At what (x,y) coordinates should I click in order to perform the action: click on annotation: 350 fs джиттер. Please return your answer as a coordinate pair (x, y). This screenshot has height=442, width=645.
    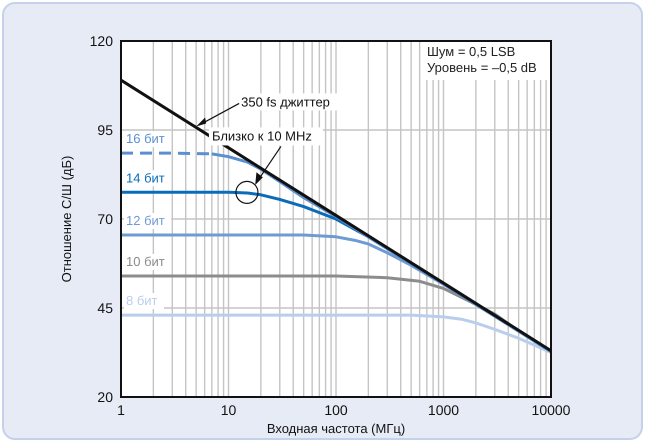
    Looking at the image, I should click on (285, 102).